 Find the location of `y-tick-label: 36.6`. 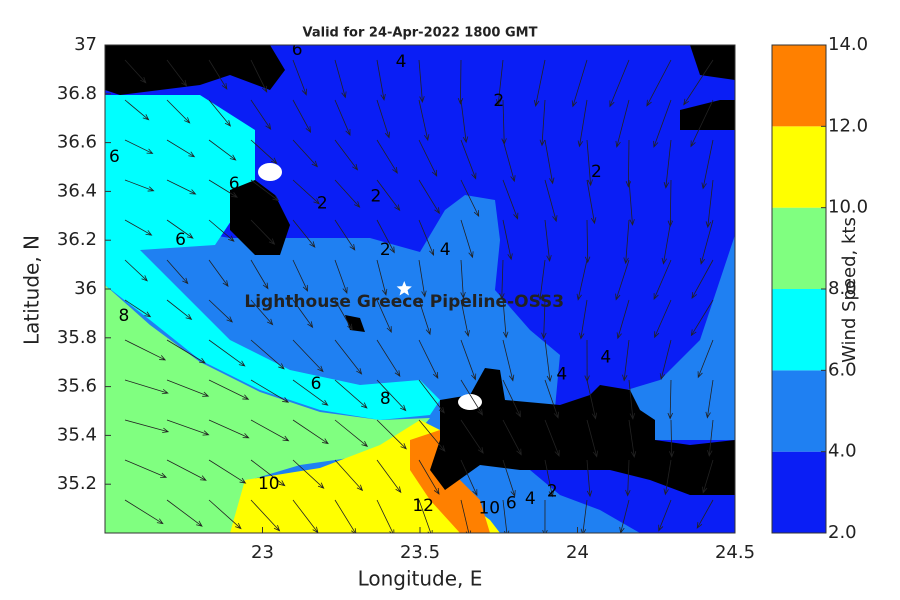

y-tick-label: 36.6 is located at coordinates (77, 142).